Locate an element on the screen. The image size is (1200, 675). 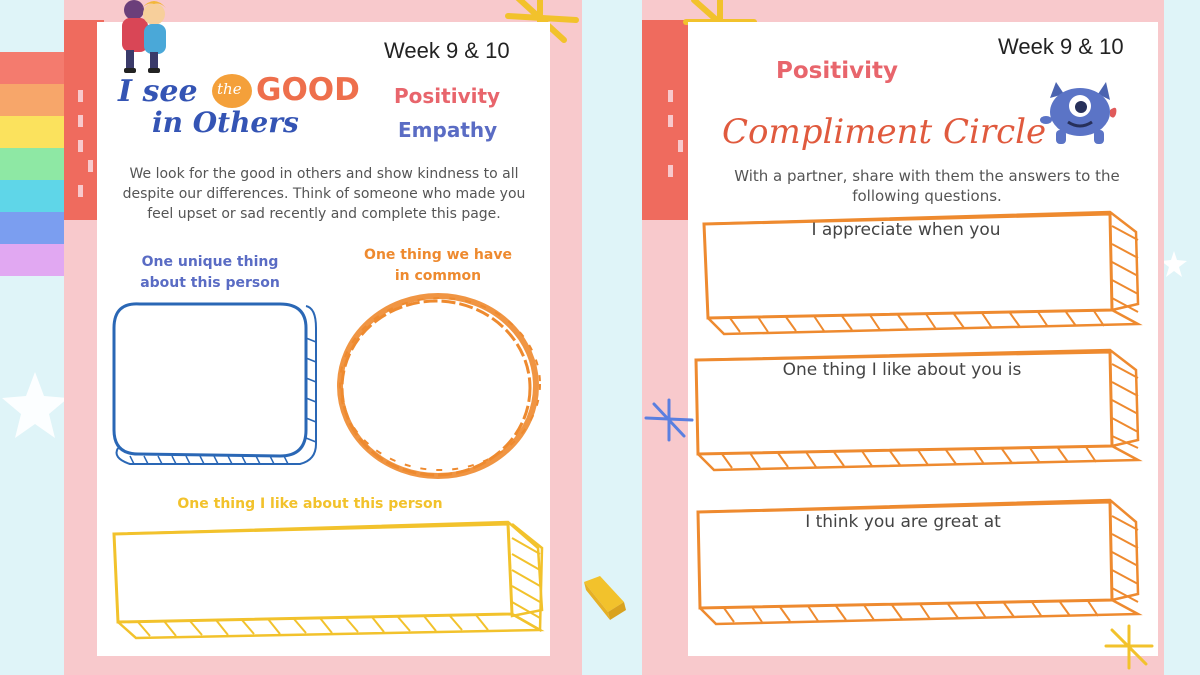
like-person-box is located at coordinates (328, 583).